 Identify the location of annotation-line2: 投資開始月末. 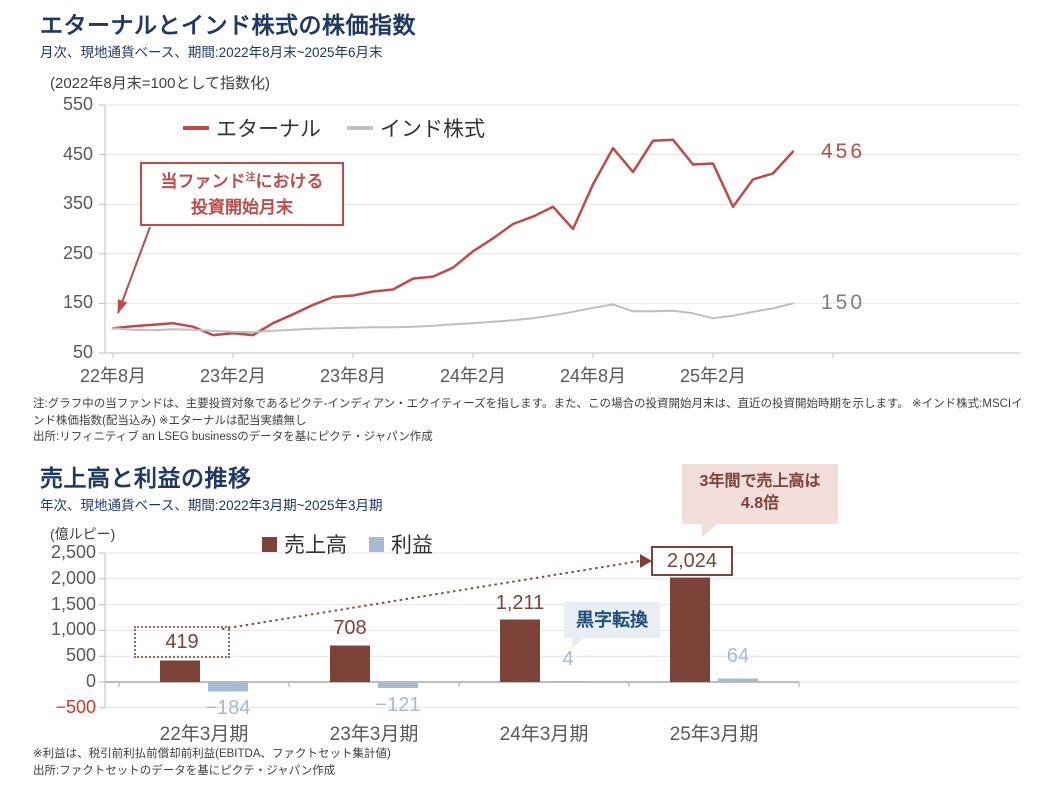
(242, 208).